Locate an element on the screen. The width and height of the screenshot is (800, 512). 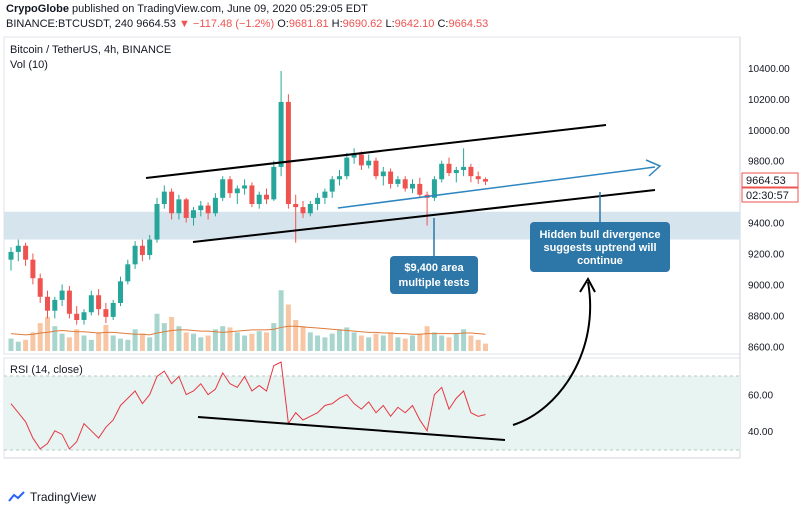
divergence-callout-line-2: suggests uptrend will is located at coordinates (599, 248).